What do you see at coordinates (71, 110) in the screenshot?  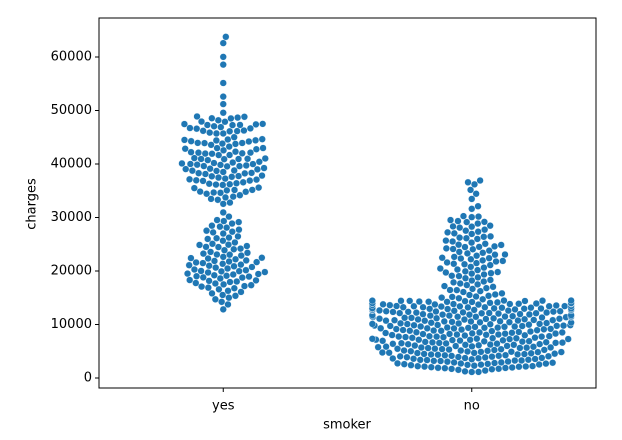 I see `y-tick-label: 50000` at bounding box center [71, 110].